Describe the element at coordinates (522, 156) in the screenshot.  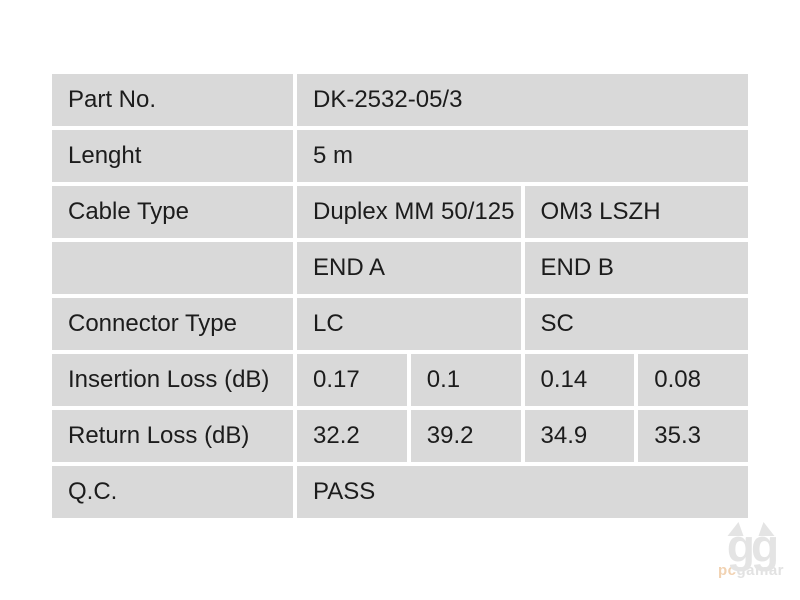
I see `cell-lenght-value: 5 m` at that location.